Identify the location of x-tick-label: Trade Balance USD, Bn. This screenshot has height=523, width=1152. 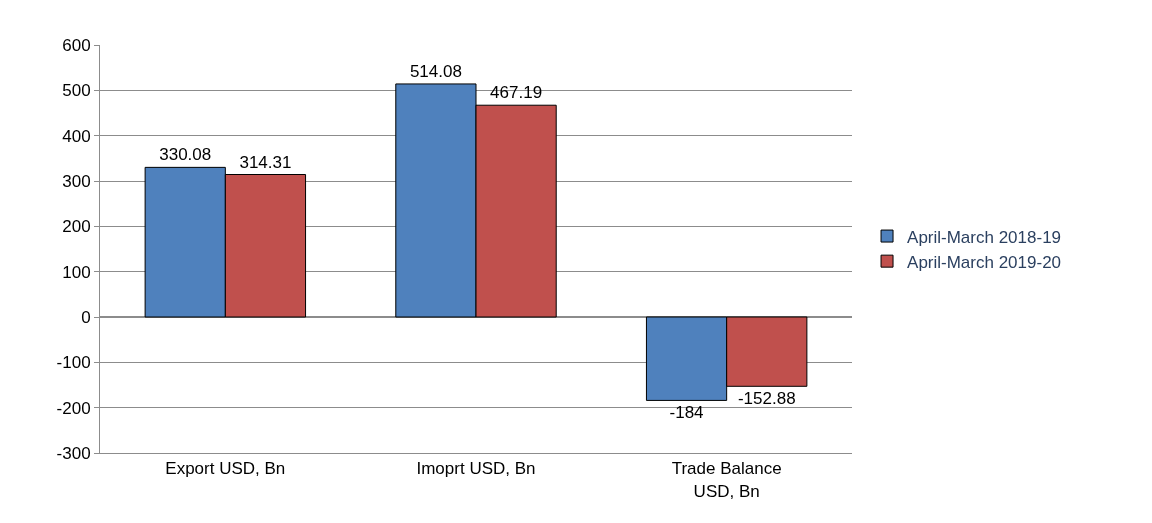
(726, 480).